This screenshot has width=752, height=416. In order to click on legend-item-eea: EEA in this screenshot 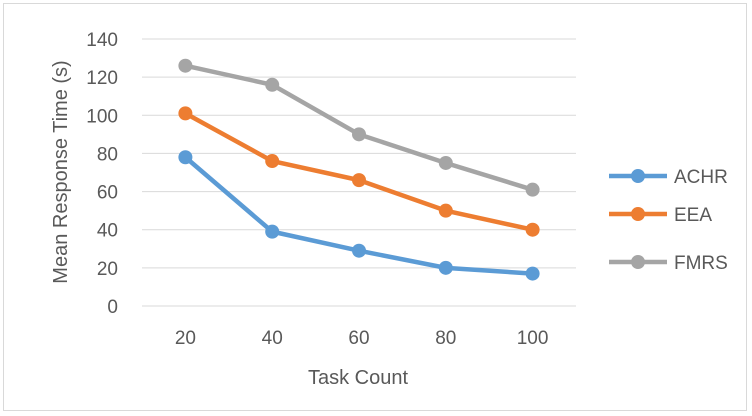, I will do `click(660, 215)`.